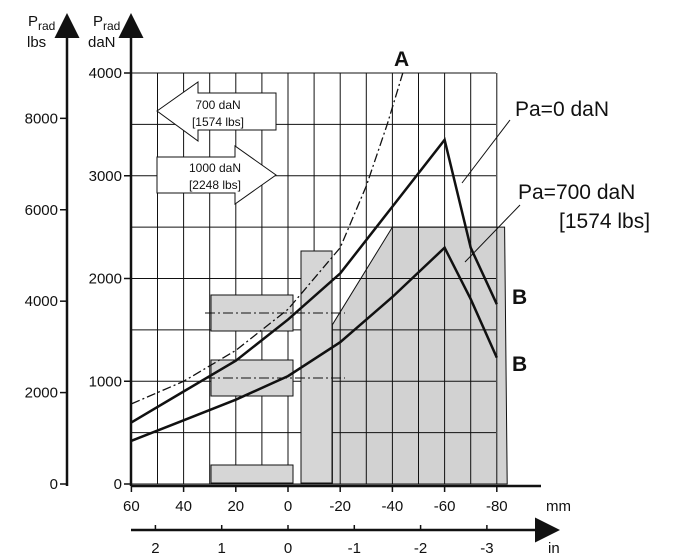 The image size is (675, 556). Describe the element at coordinates (105, 176) in the screenshot. I see `inner-y-tick-label: 3000` at that location.